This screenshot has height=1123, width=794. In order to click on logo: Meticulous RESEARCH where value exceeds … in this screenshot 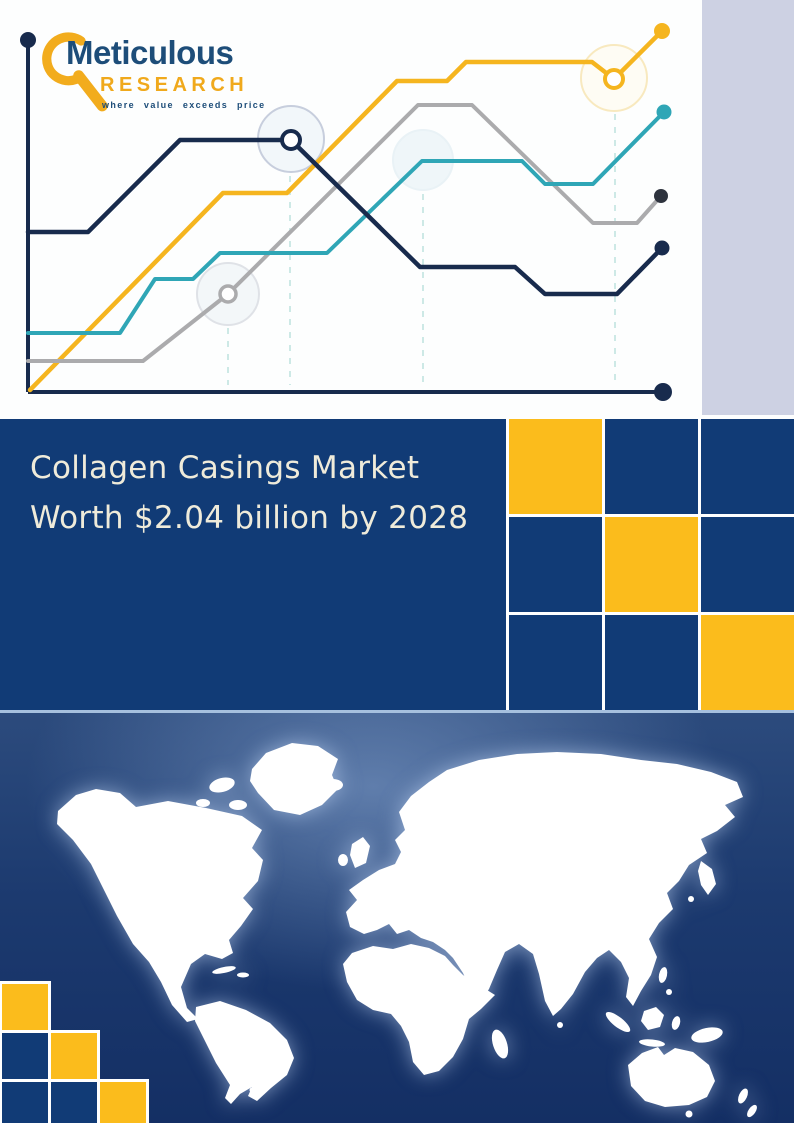, I will do `click(155, 75)`.